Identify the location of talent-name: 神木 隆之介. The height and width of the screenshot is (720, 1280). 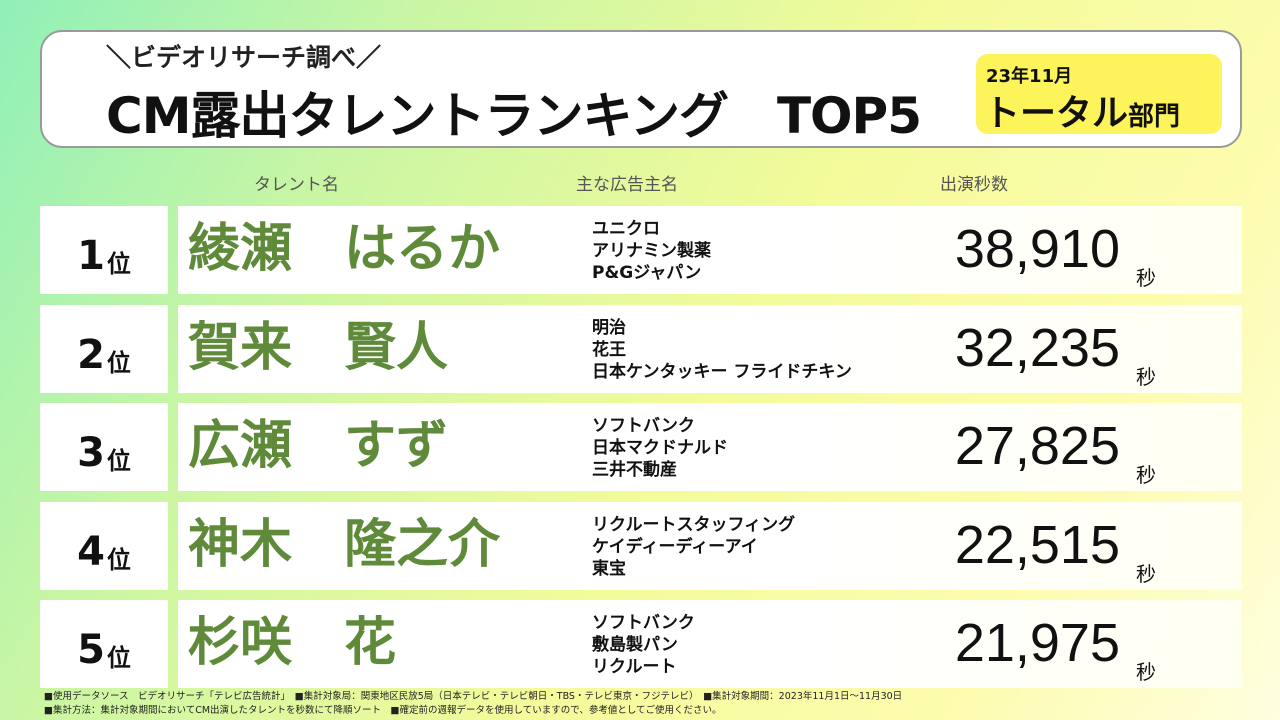
(344, 545).